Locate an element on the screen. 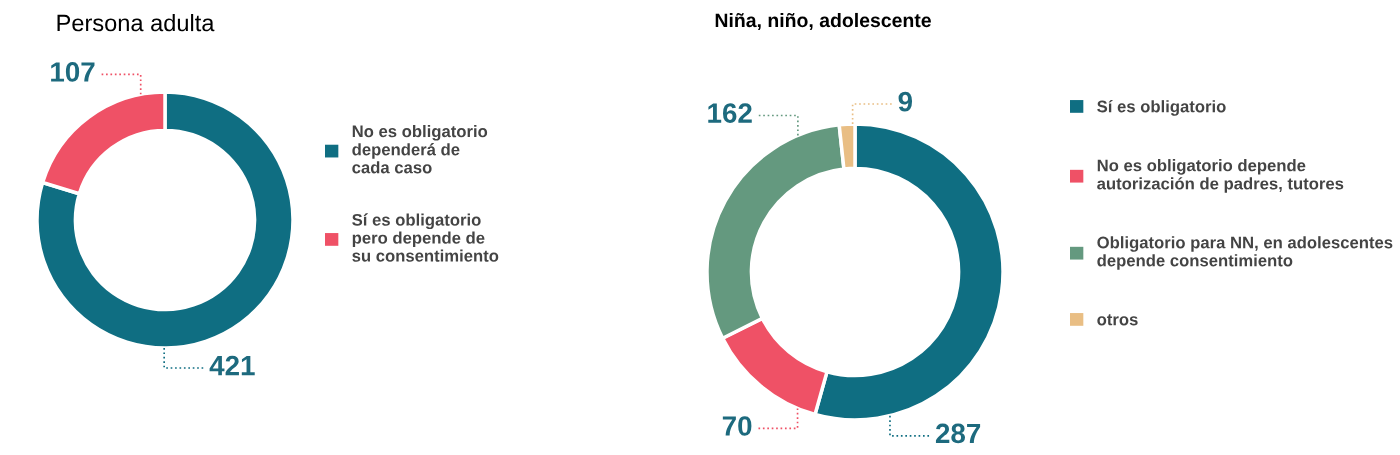  legend-label: Sí es obligatorio pero depende de su consentimiento is located at coordinates (425, 237).